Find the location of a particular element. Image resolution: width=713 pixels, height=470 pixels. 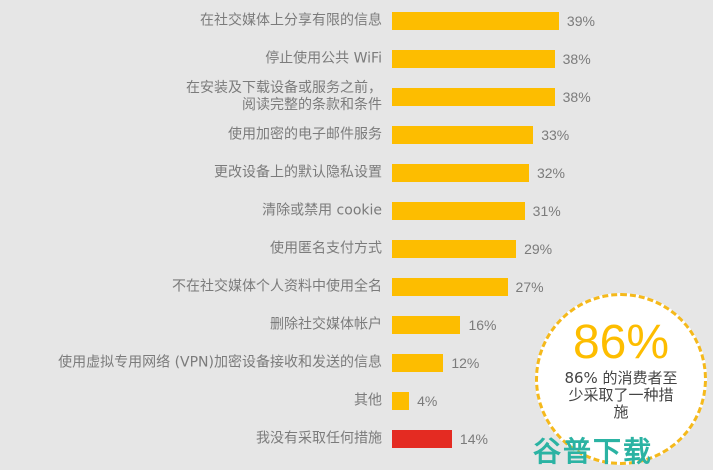

value-label: 29% is located at coordinates (538, 249).